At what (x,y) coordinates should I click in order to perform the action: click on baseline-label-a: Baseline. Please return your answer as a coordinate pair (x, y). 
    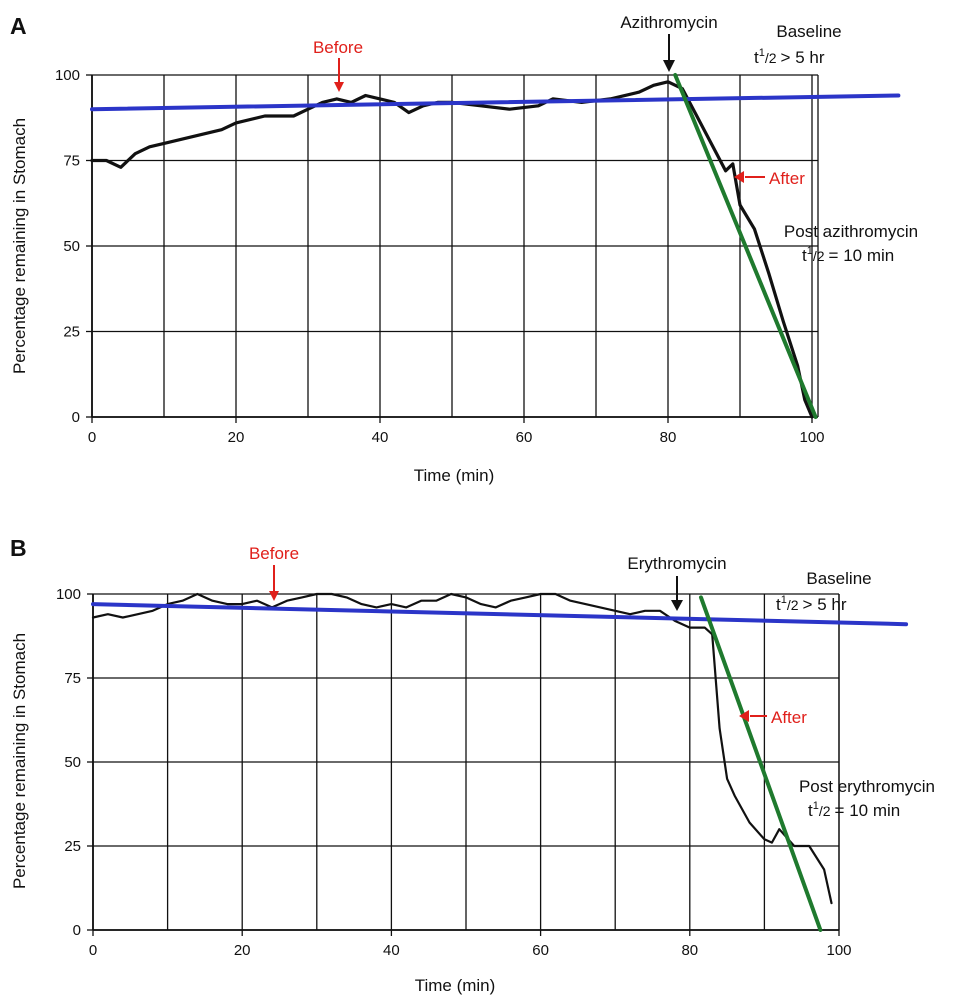
    Looking at the image, I should click on (808, 31).